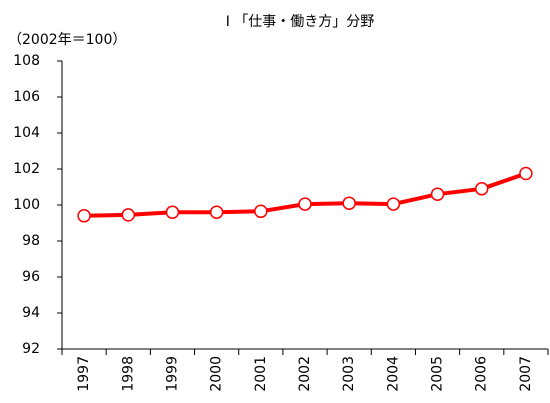 The height and width of the screenshot is (403, 550). What do you see at coordinates (31, 241) in the screenshot?
I see `y-tick-label: 98` at bounding box center [31, 241].